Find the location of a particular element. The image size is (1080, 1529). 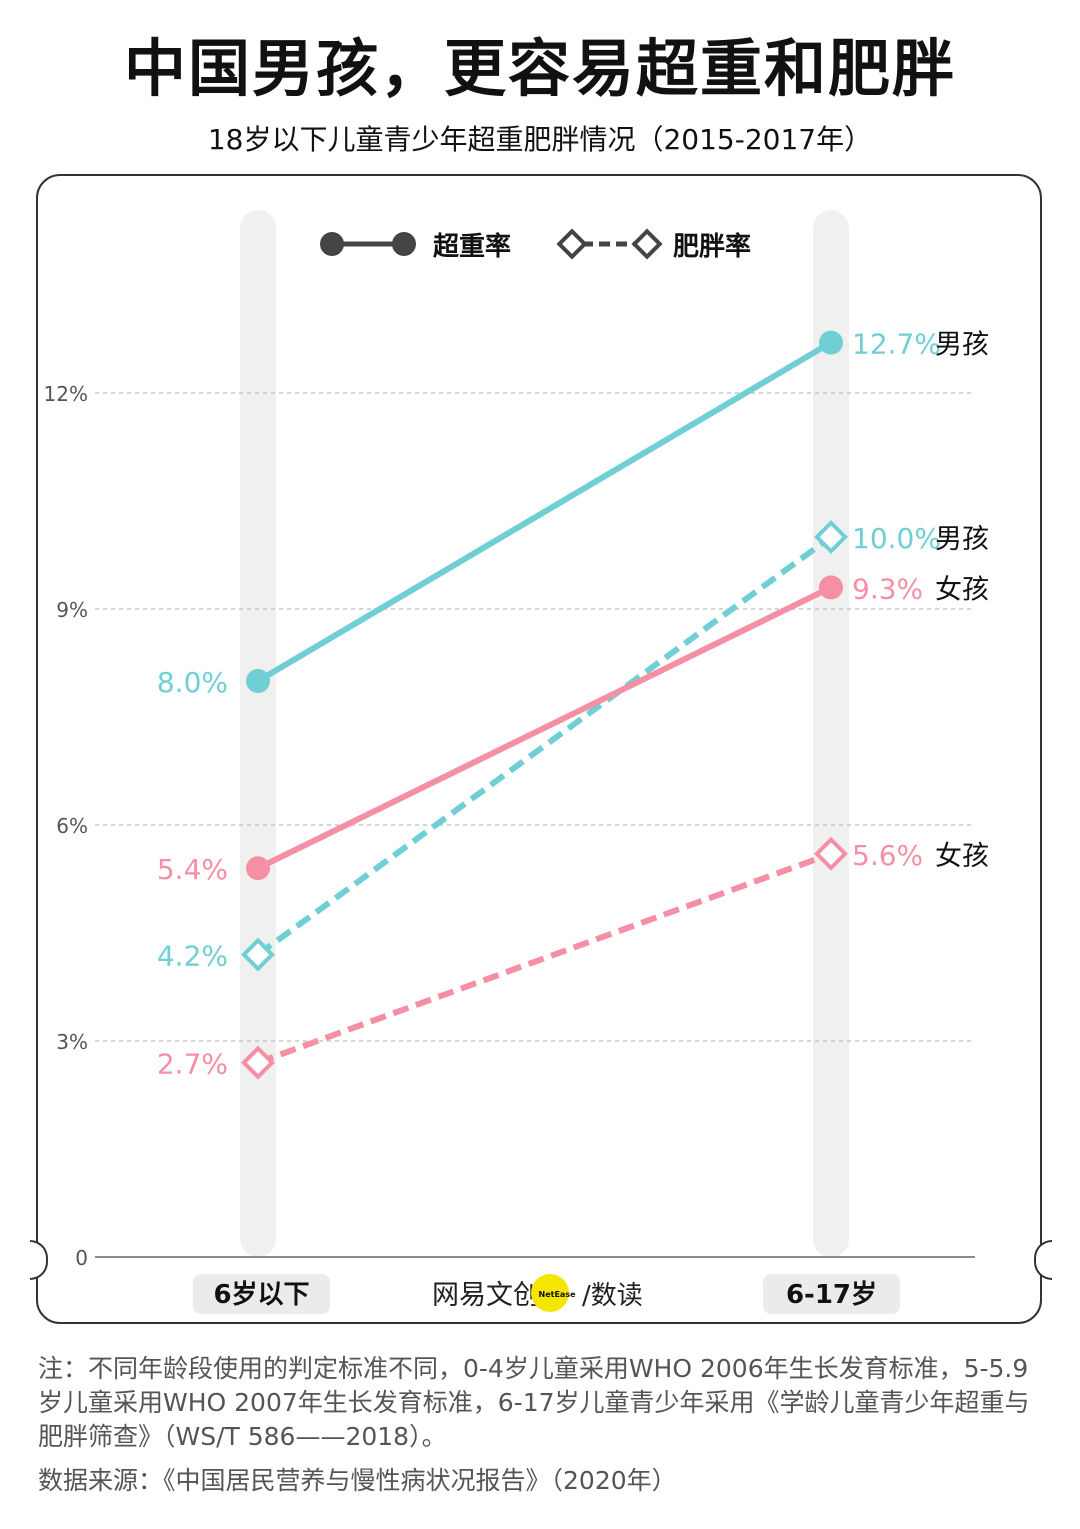

y-tick-label: 3% is located at coordinates (72, 1042).